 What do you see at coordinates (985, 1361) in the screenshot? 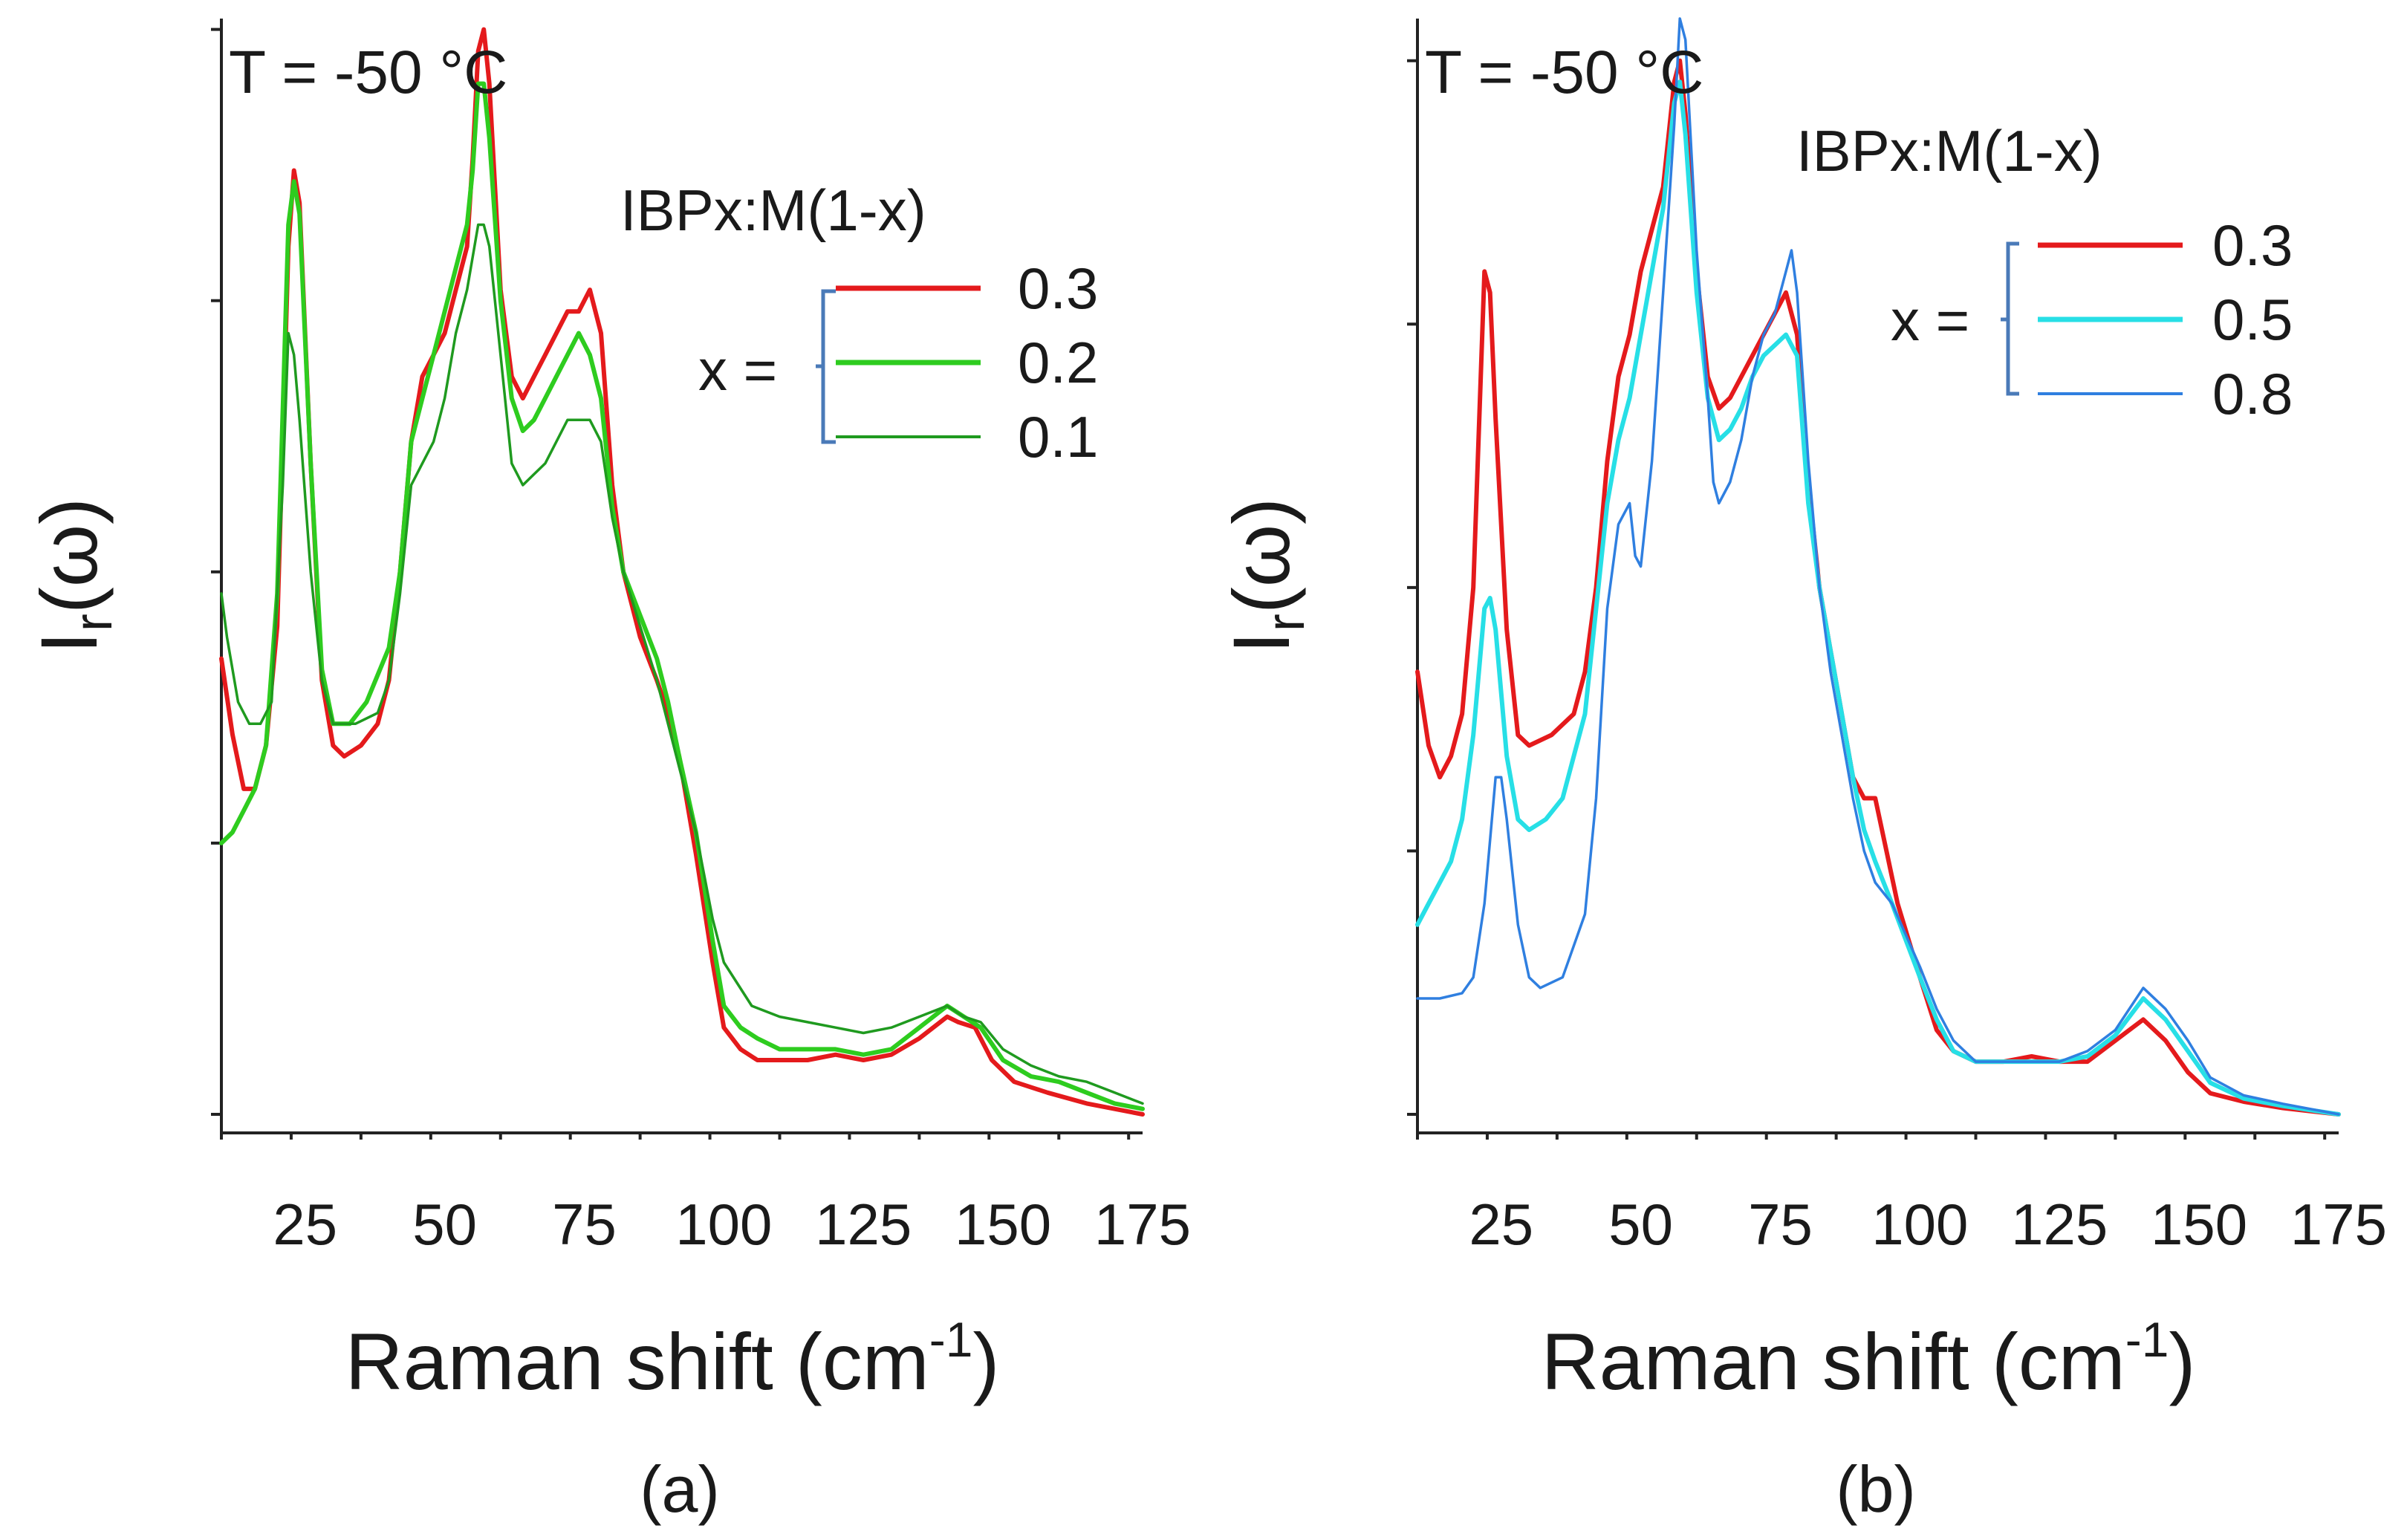
I see `panel-a-x-label-tail: )` at bounding box center [985, 1361].